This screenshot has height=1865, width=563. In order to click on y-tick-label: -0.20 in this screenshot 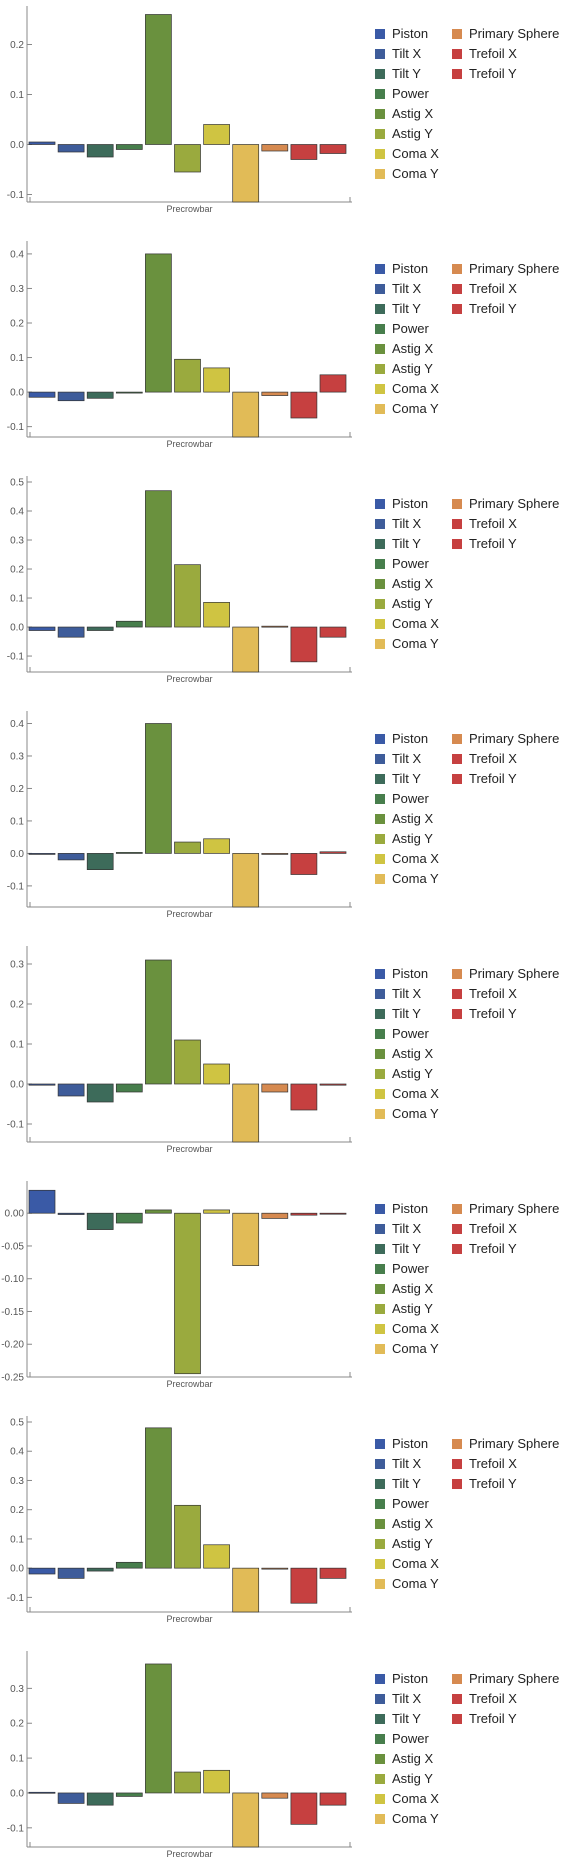, I will do `click(12, 1345)`.